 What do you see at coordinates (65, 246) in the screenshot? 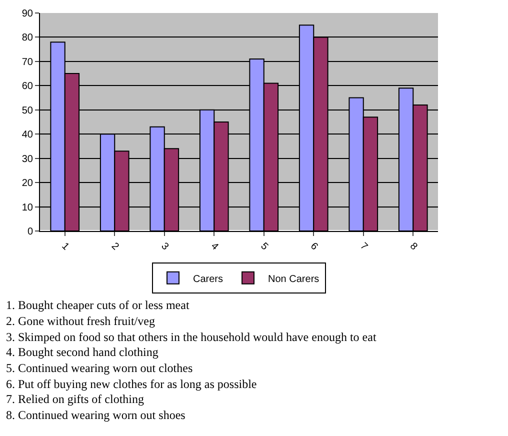
I see `x-tick-label: 1` at bounding box center [65, 246].